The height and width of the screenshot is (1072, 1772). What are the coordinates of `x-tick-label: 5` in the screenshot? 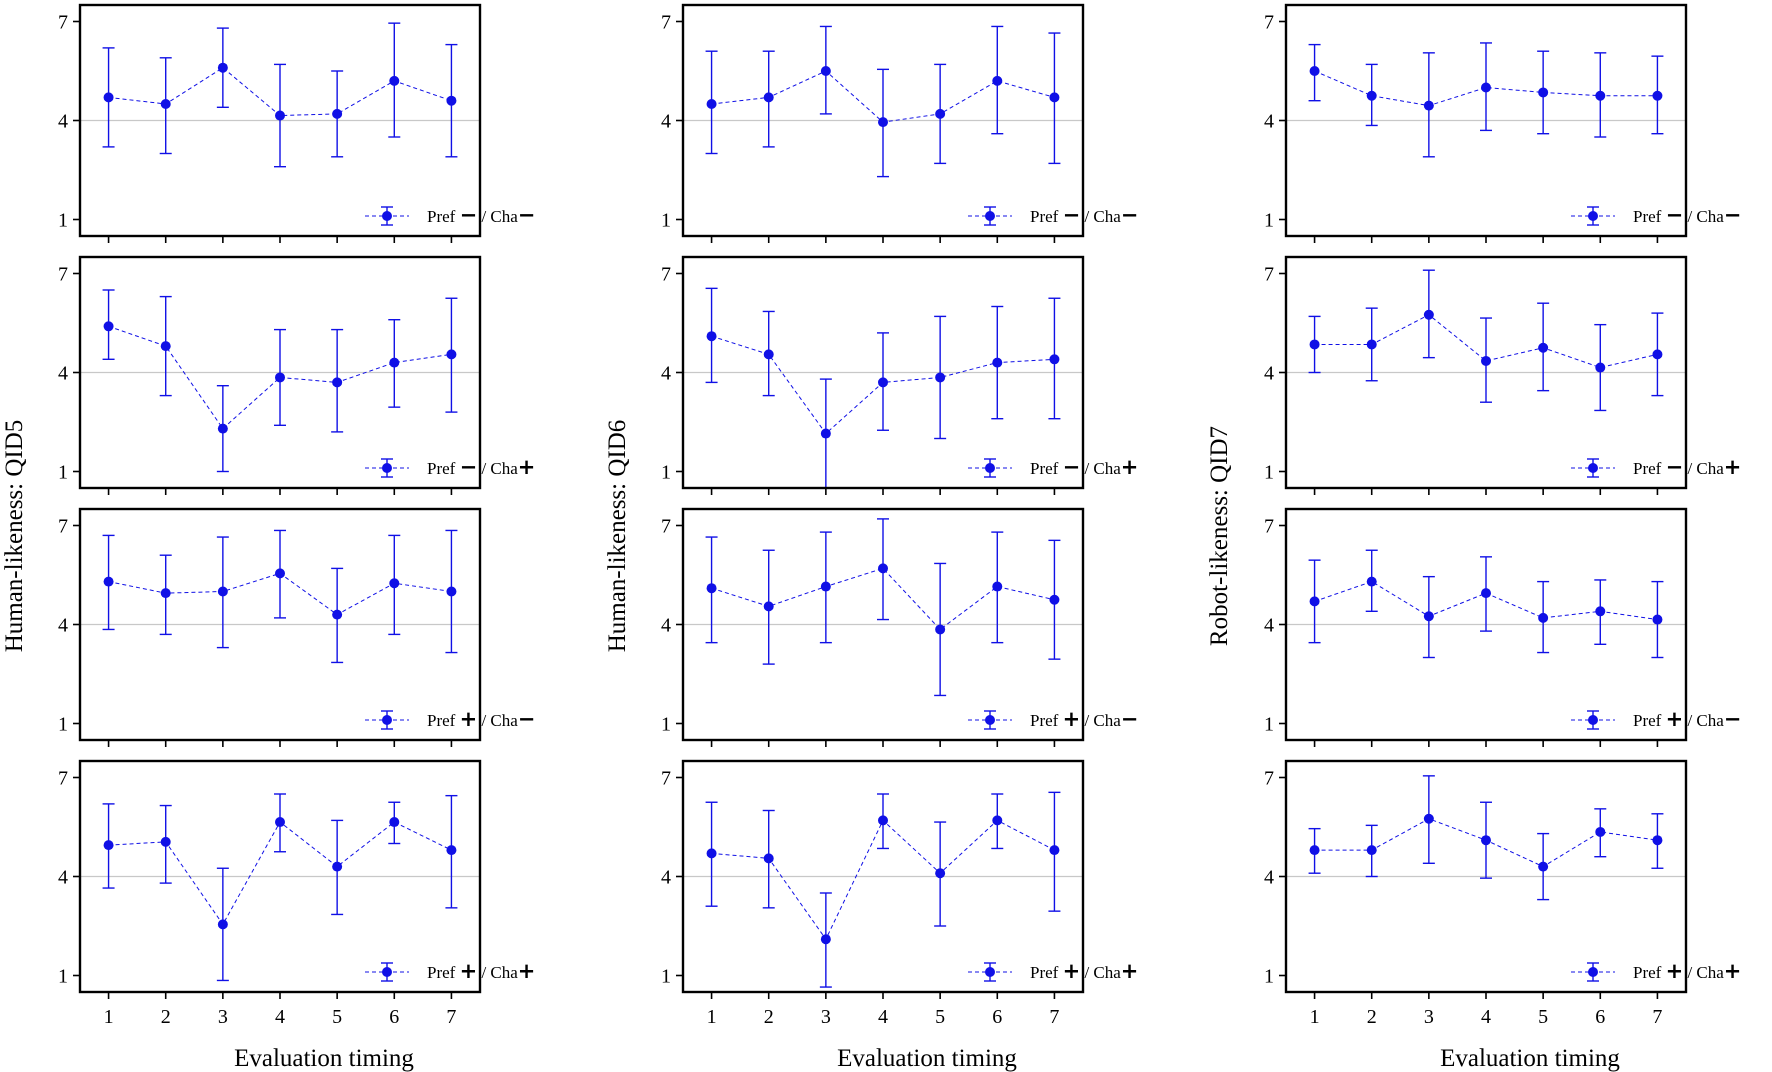 It's located at (337, 1017).